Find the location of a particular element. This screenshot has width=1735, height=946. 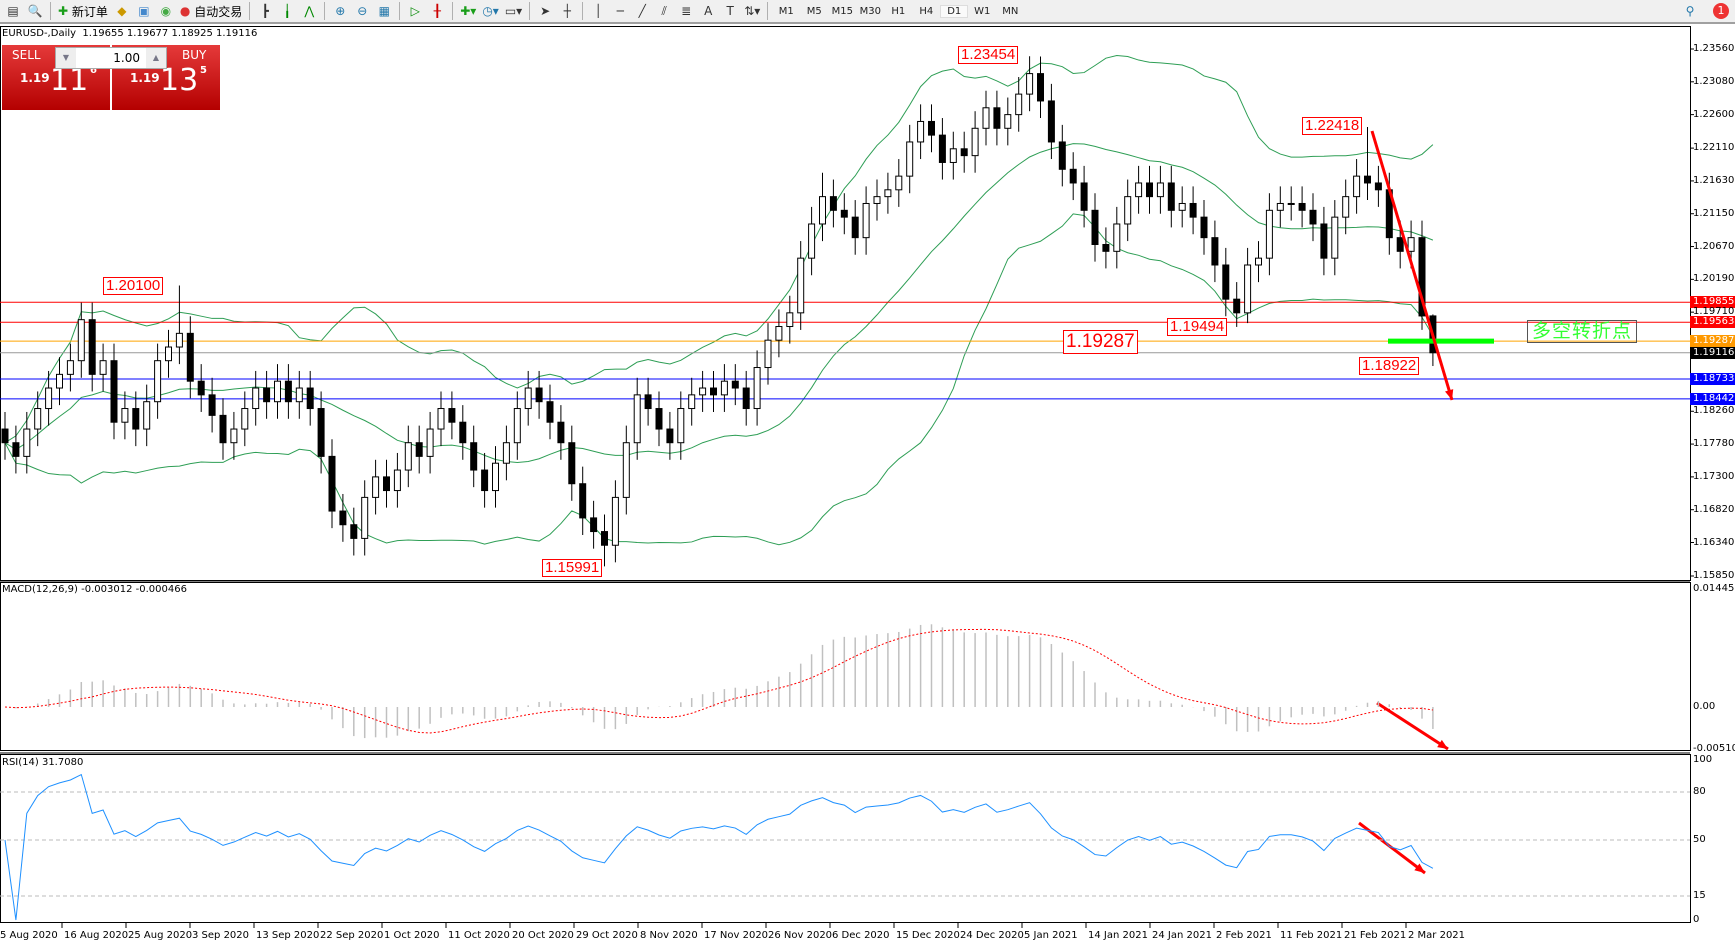

toolbar-right: ⚲ 1 is located at coordinates (1704, 11).